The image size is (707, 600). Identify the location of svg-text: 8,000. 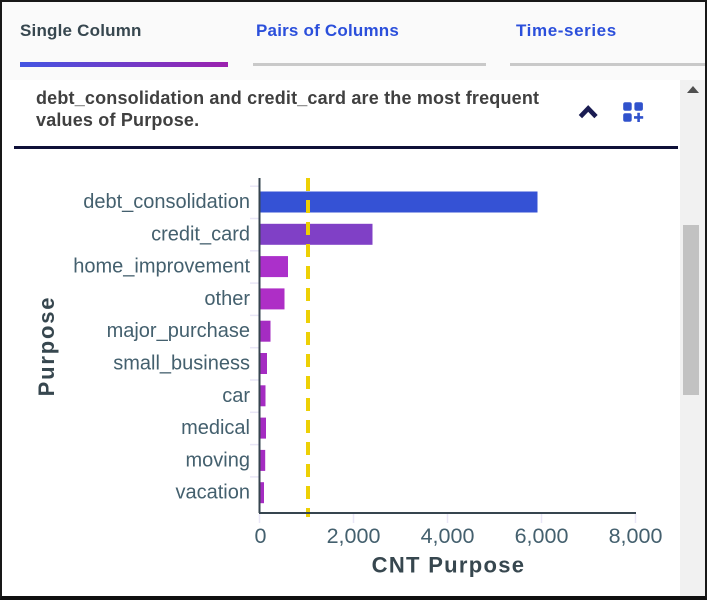
(636, 536).